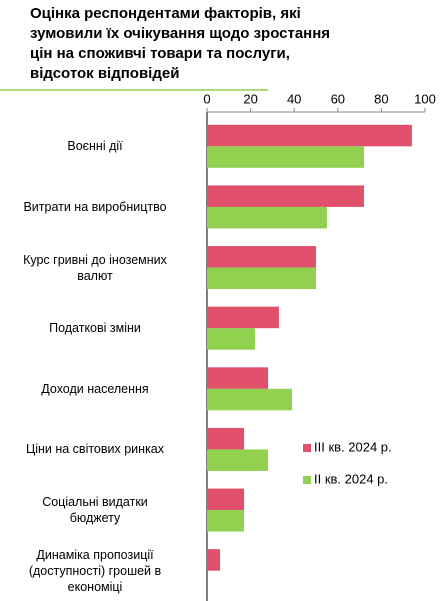  Describe the element at coordinates (250, 98) in the screenshot. I see `x-tick-label: 20` at that location.